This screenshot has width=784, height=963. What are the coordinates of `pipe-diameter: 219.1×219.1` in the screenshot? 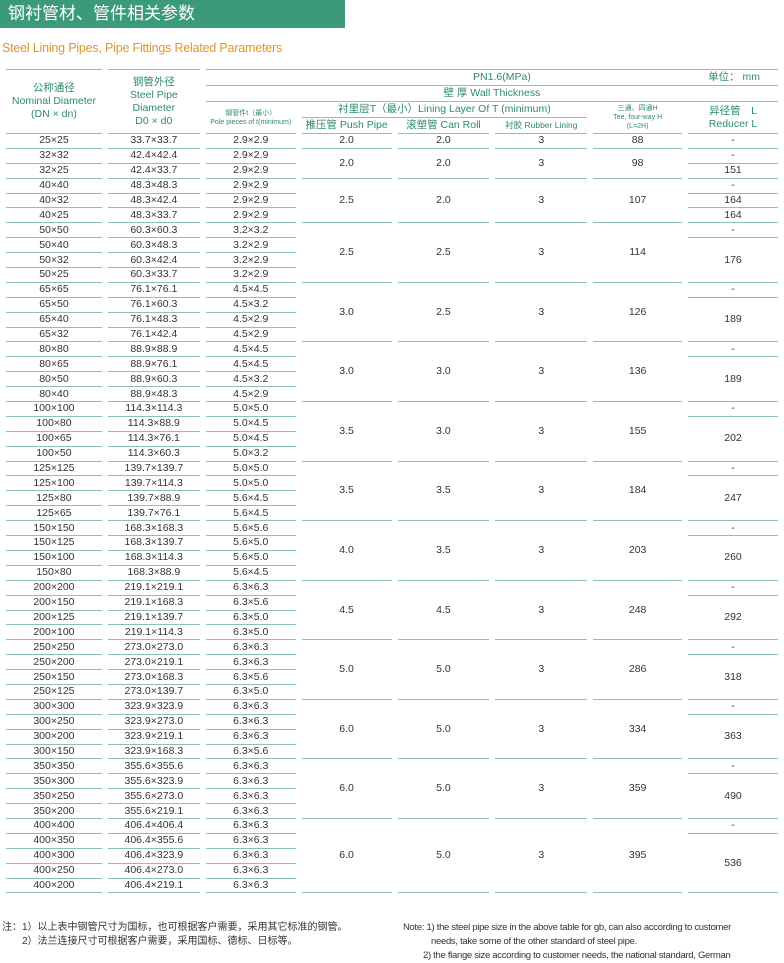 It's located at (153, 588).